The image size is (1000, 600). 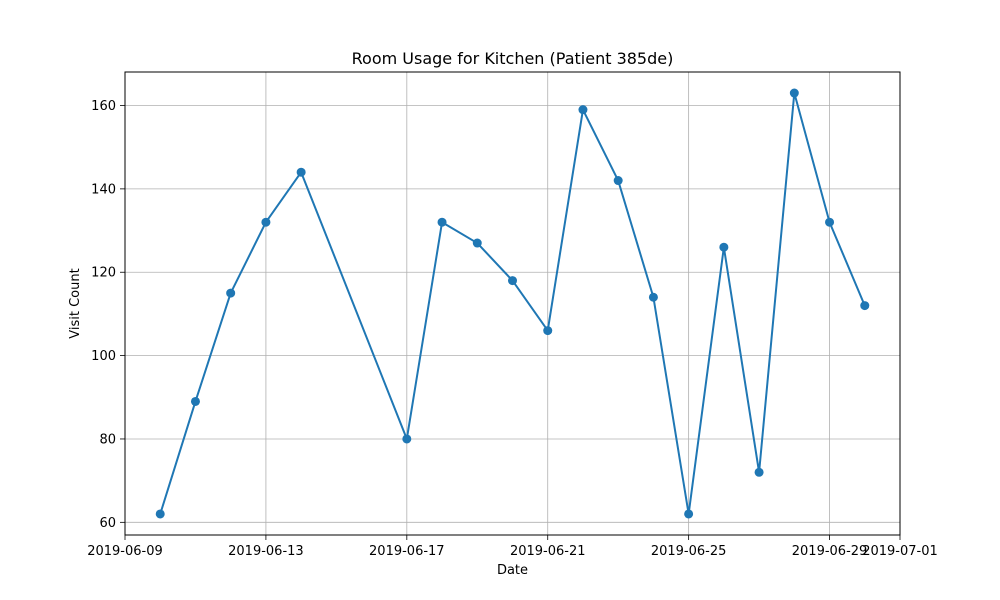 What do you see at coordinates (548, 551) in the screenshot?
I see `x-tick-label: 2019-06-21` at bounding box center [548, 551].